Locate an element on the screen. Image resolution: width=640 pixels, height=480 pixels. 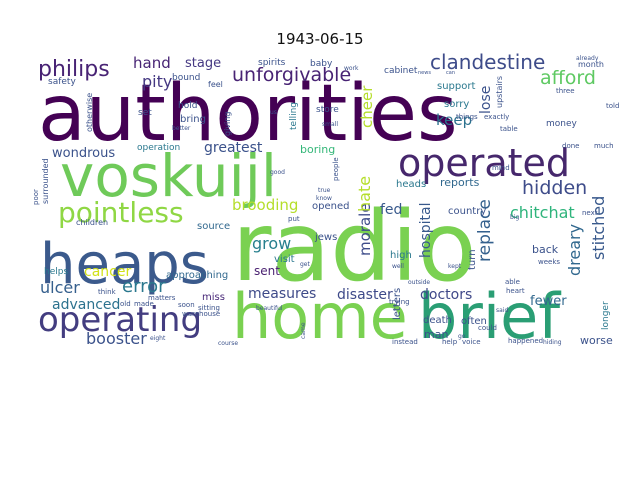
word-told: told is located at coordinates (612, 106).